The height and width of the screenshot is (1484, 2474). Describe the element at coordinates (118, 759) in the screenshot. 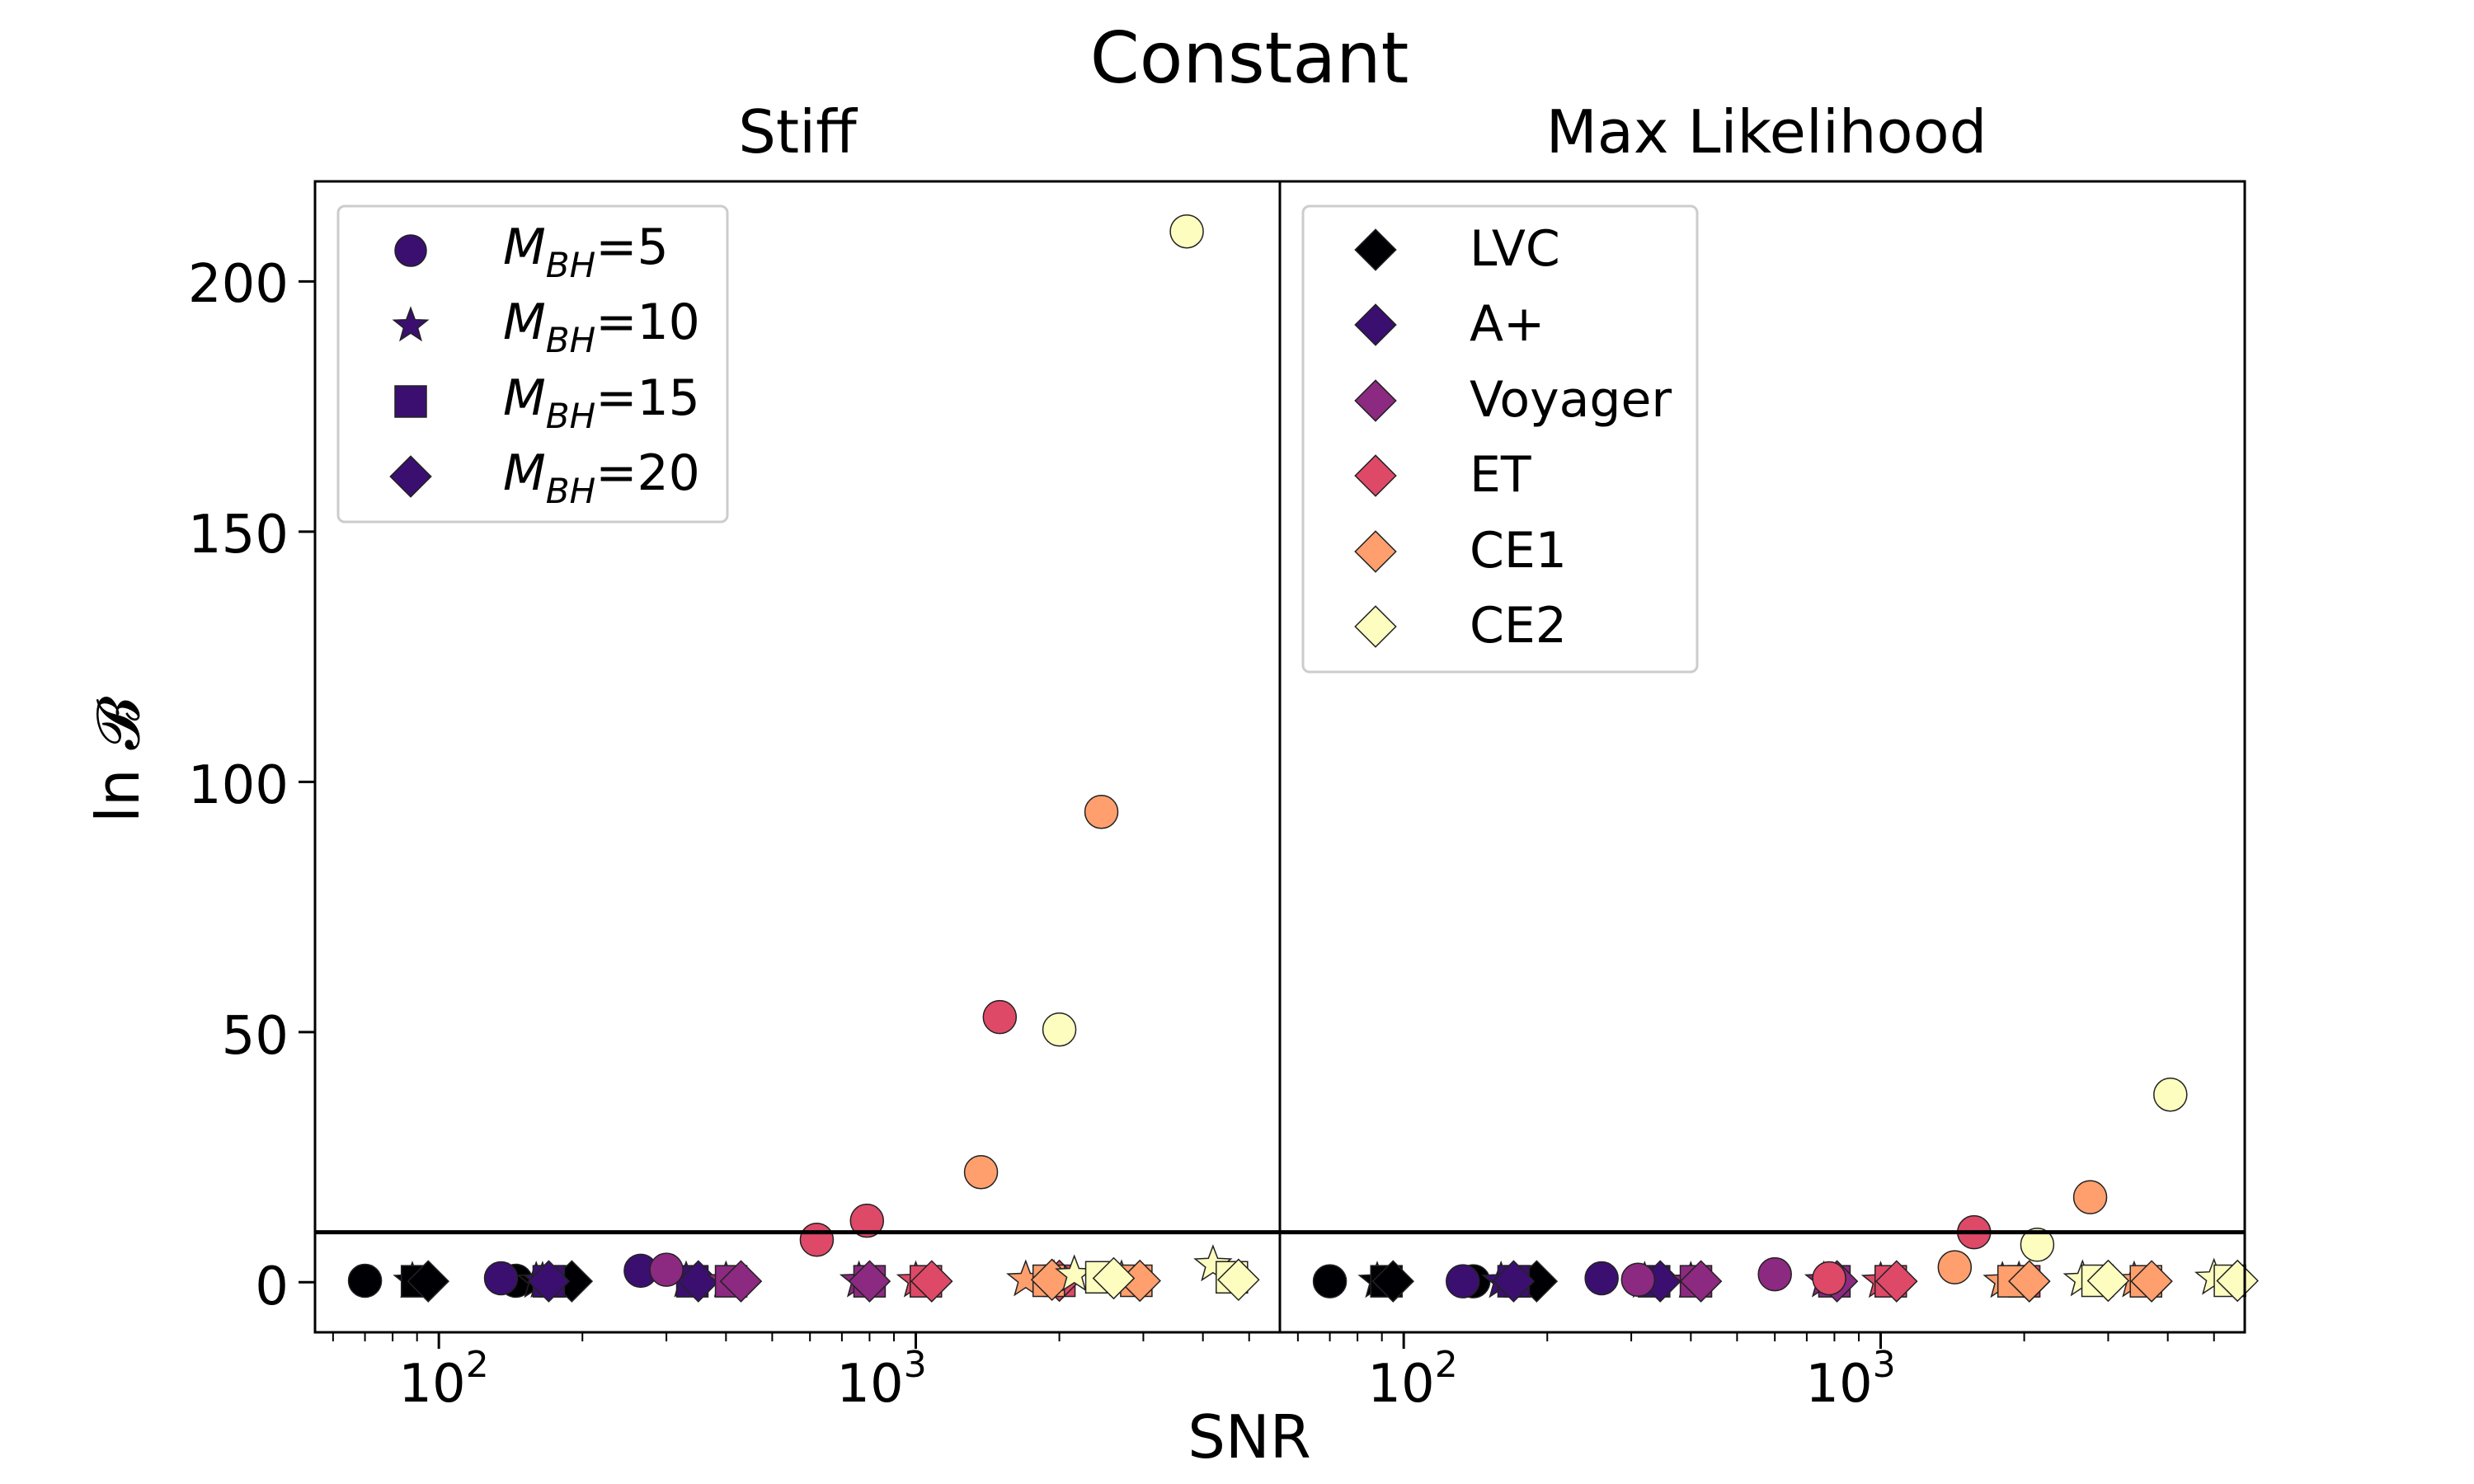

I see `y-axis-label: ln 𝓑` at that location.